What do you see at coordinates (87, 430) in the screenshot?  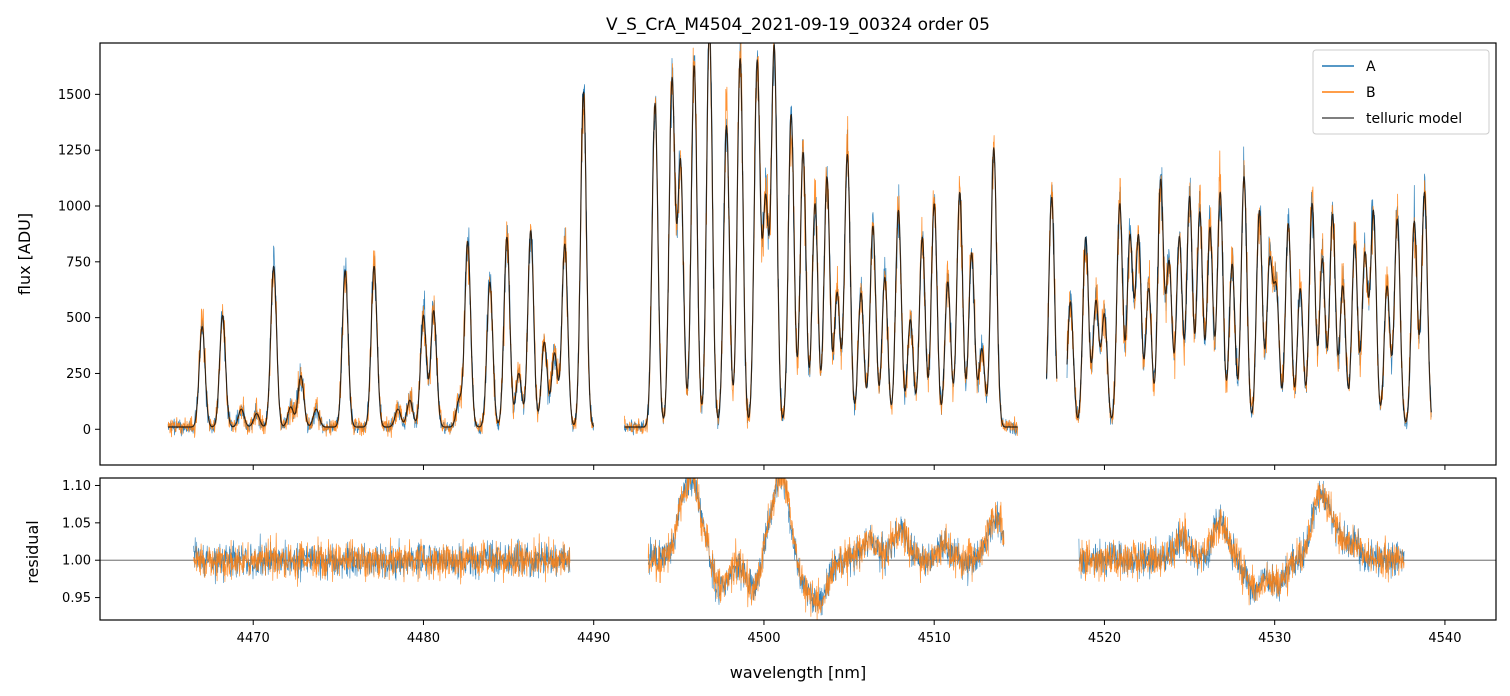 I see `flux-y-tick-label-0: 0` at bounding box center [87, 430].